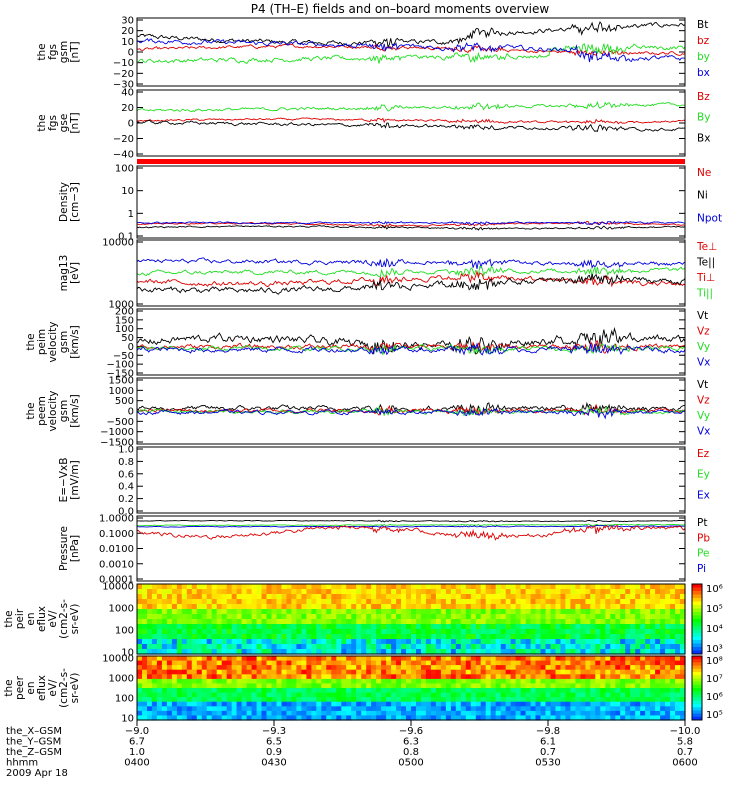  I want to click on plot-date: 2009 Apr 18, so click(37, 773).